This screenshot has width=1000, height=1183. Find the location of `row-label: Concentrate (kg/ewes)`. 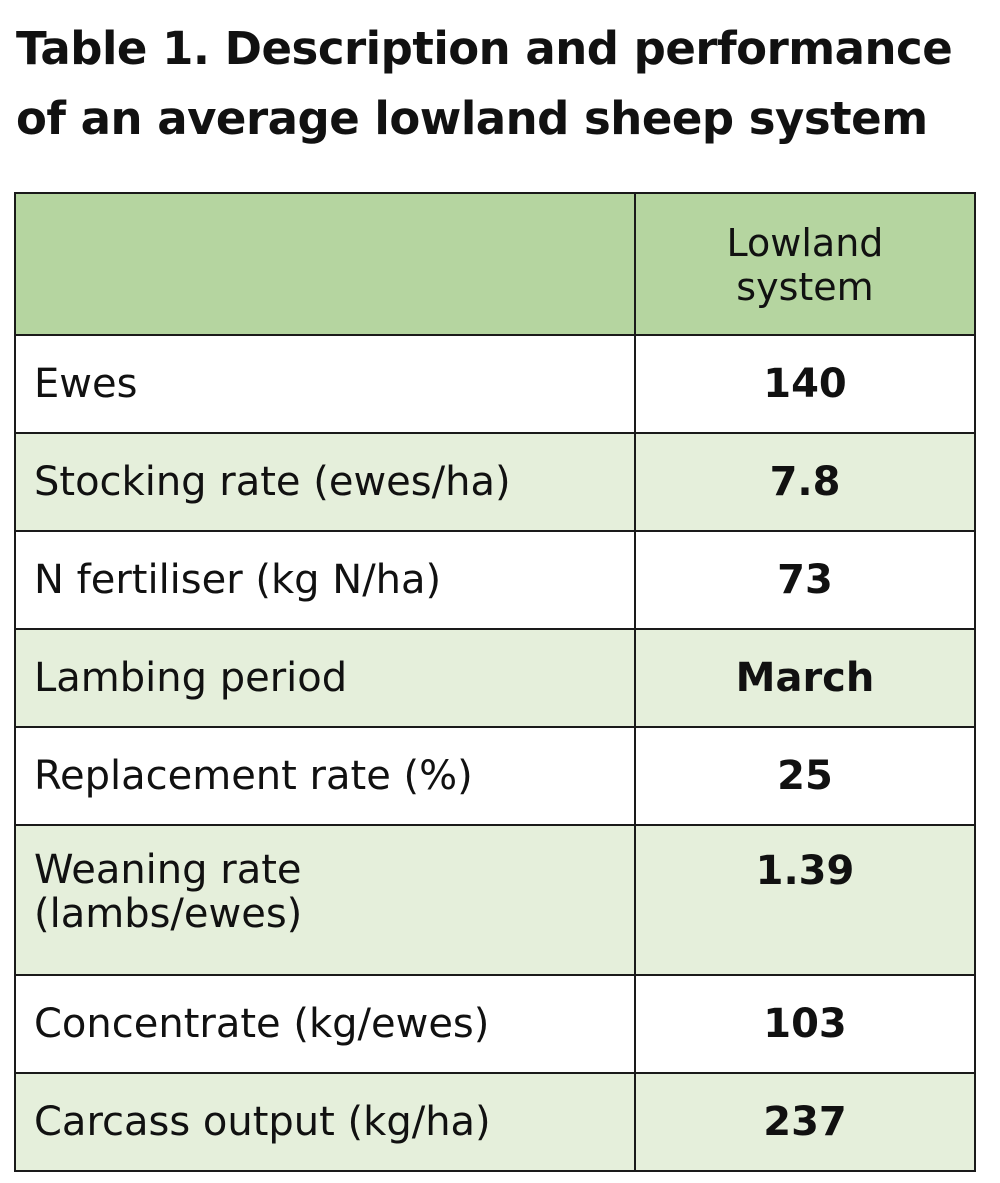

row-label: Concentrate (kg/ewes) is located at coordinates (325, 1024).